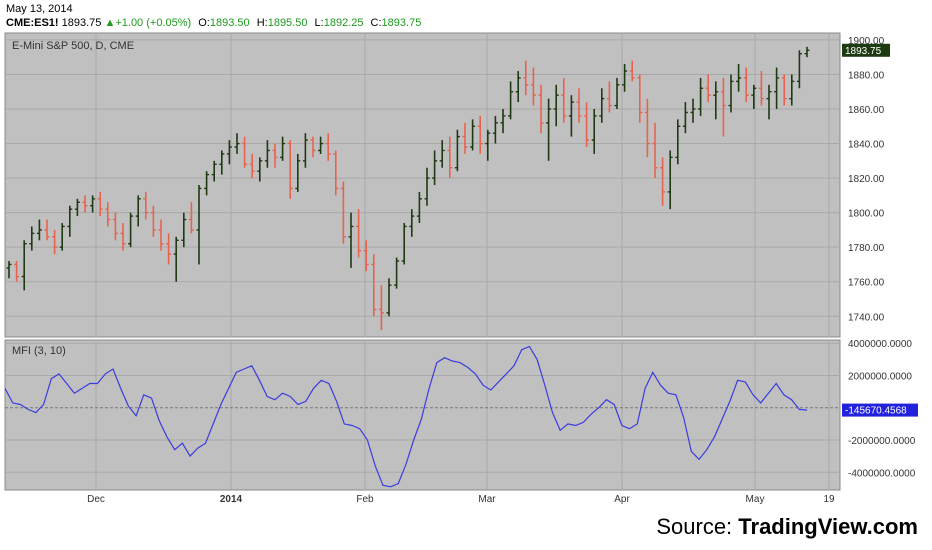 This screenshot has height=550, width=932. I want to click on symbol: CME:ES1!, so click(32, 23).